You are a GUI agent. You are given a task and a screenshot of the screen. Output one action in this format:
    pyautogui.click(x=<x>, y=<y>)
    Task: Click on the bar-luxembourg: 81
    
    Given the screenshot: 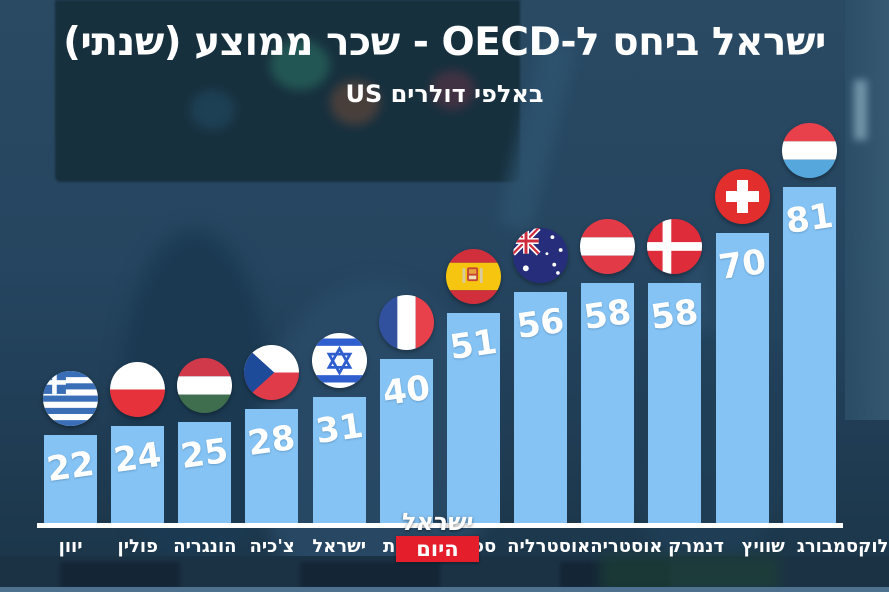 What is the action you would take?
    pyautogui.click(x=809, y=357)
    